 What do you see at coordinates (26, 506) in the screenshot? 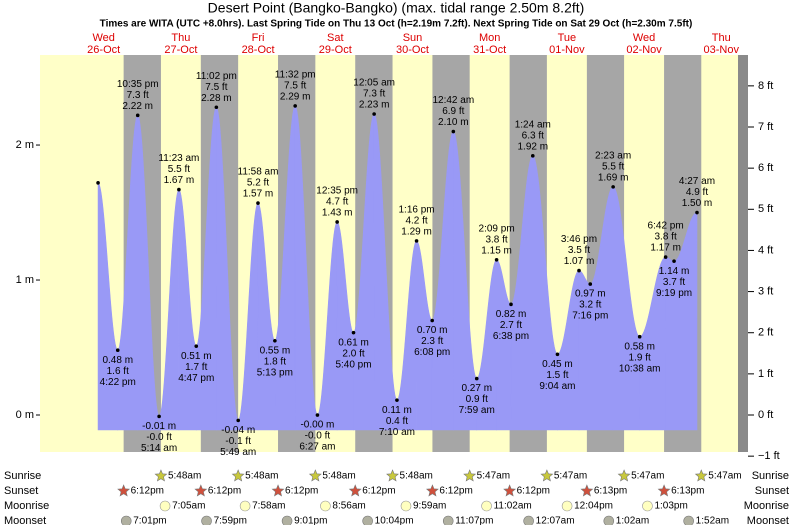
I see `row-label-left: Moonrise` at bounding box center [26, 506].